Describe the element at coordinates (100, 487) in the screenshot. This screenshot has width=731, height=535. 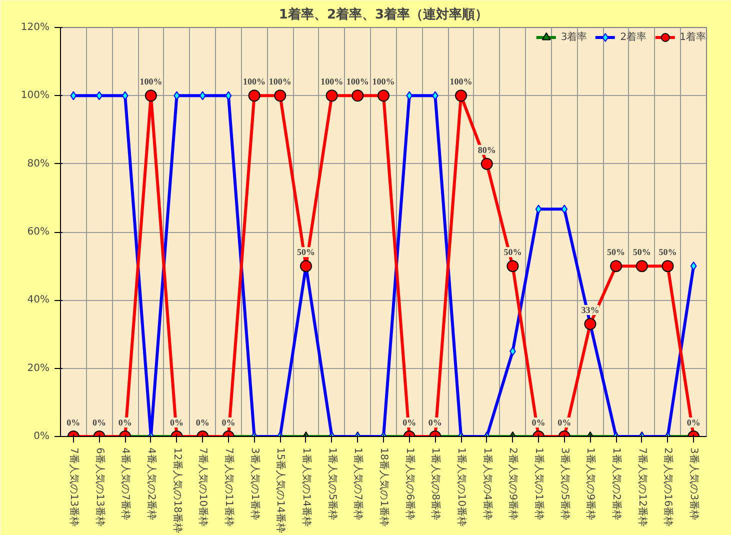
I see `x-tick-label: 6番人気の13番枠` at that location.